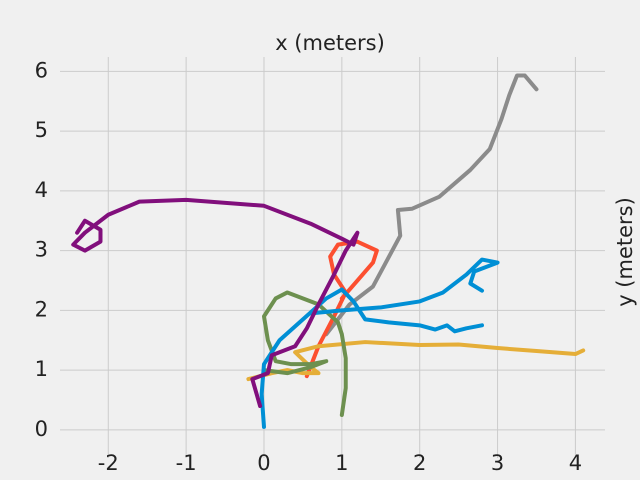  What do you see at coordinates (419, 463) in the screenshot?
I see `x-tick-label: 2` at bounding box center [419, 463].